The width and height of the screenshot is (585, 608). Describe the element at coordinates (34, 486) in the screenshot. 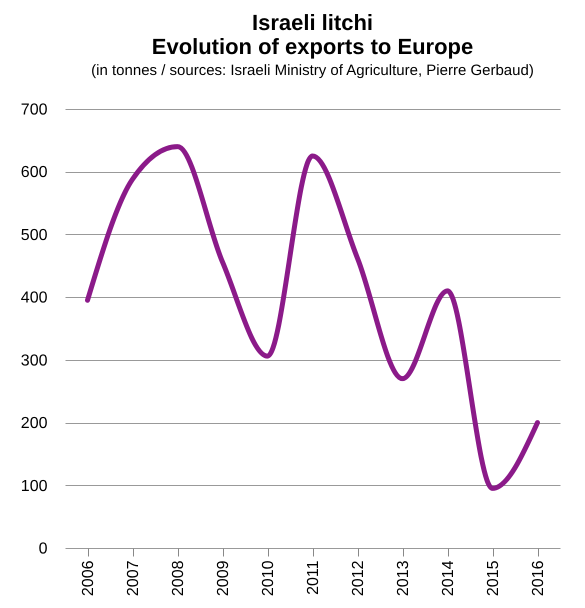

I see `y-tick-label: 100` at that location.